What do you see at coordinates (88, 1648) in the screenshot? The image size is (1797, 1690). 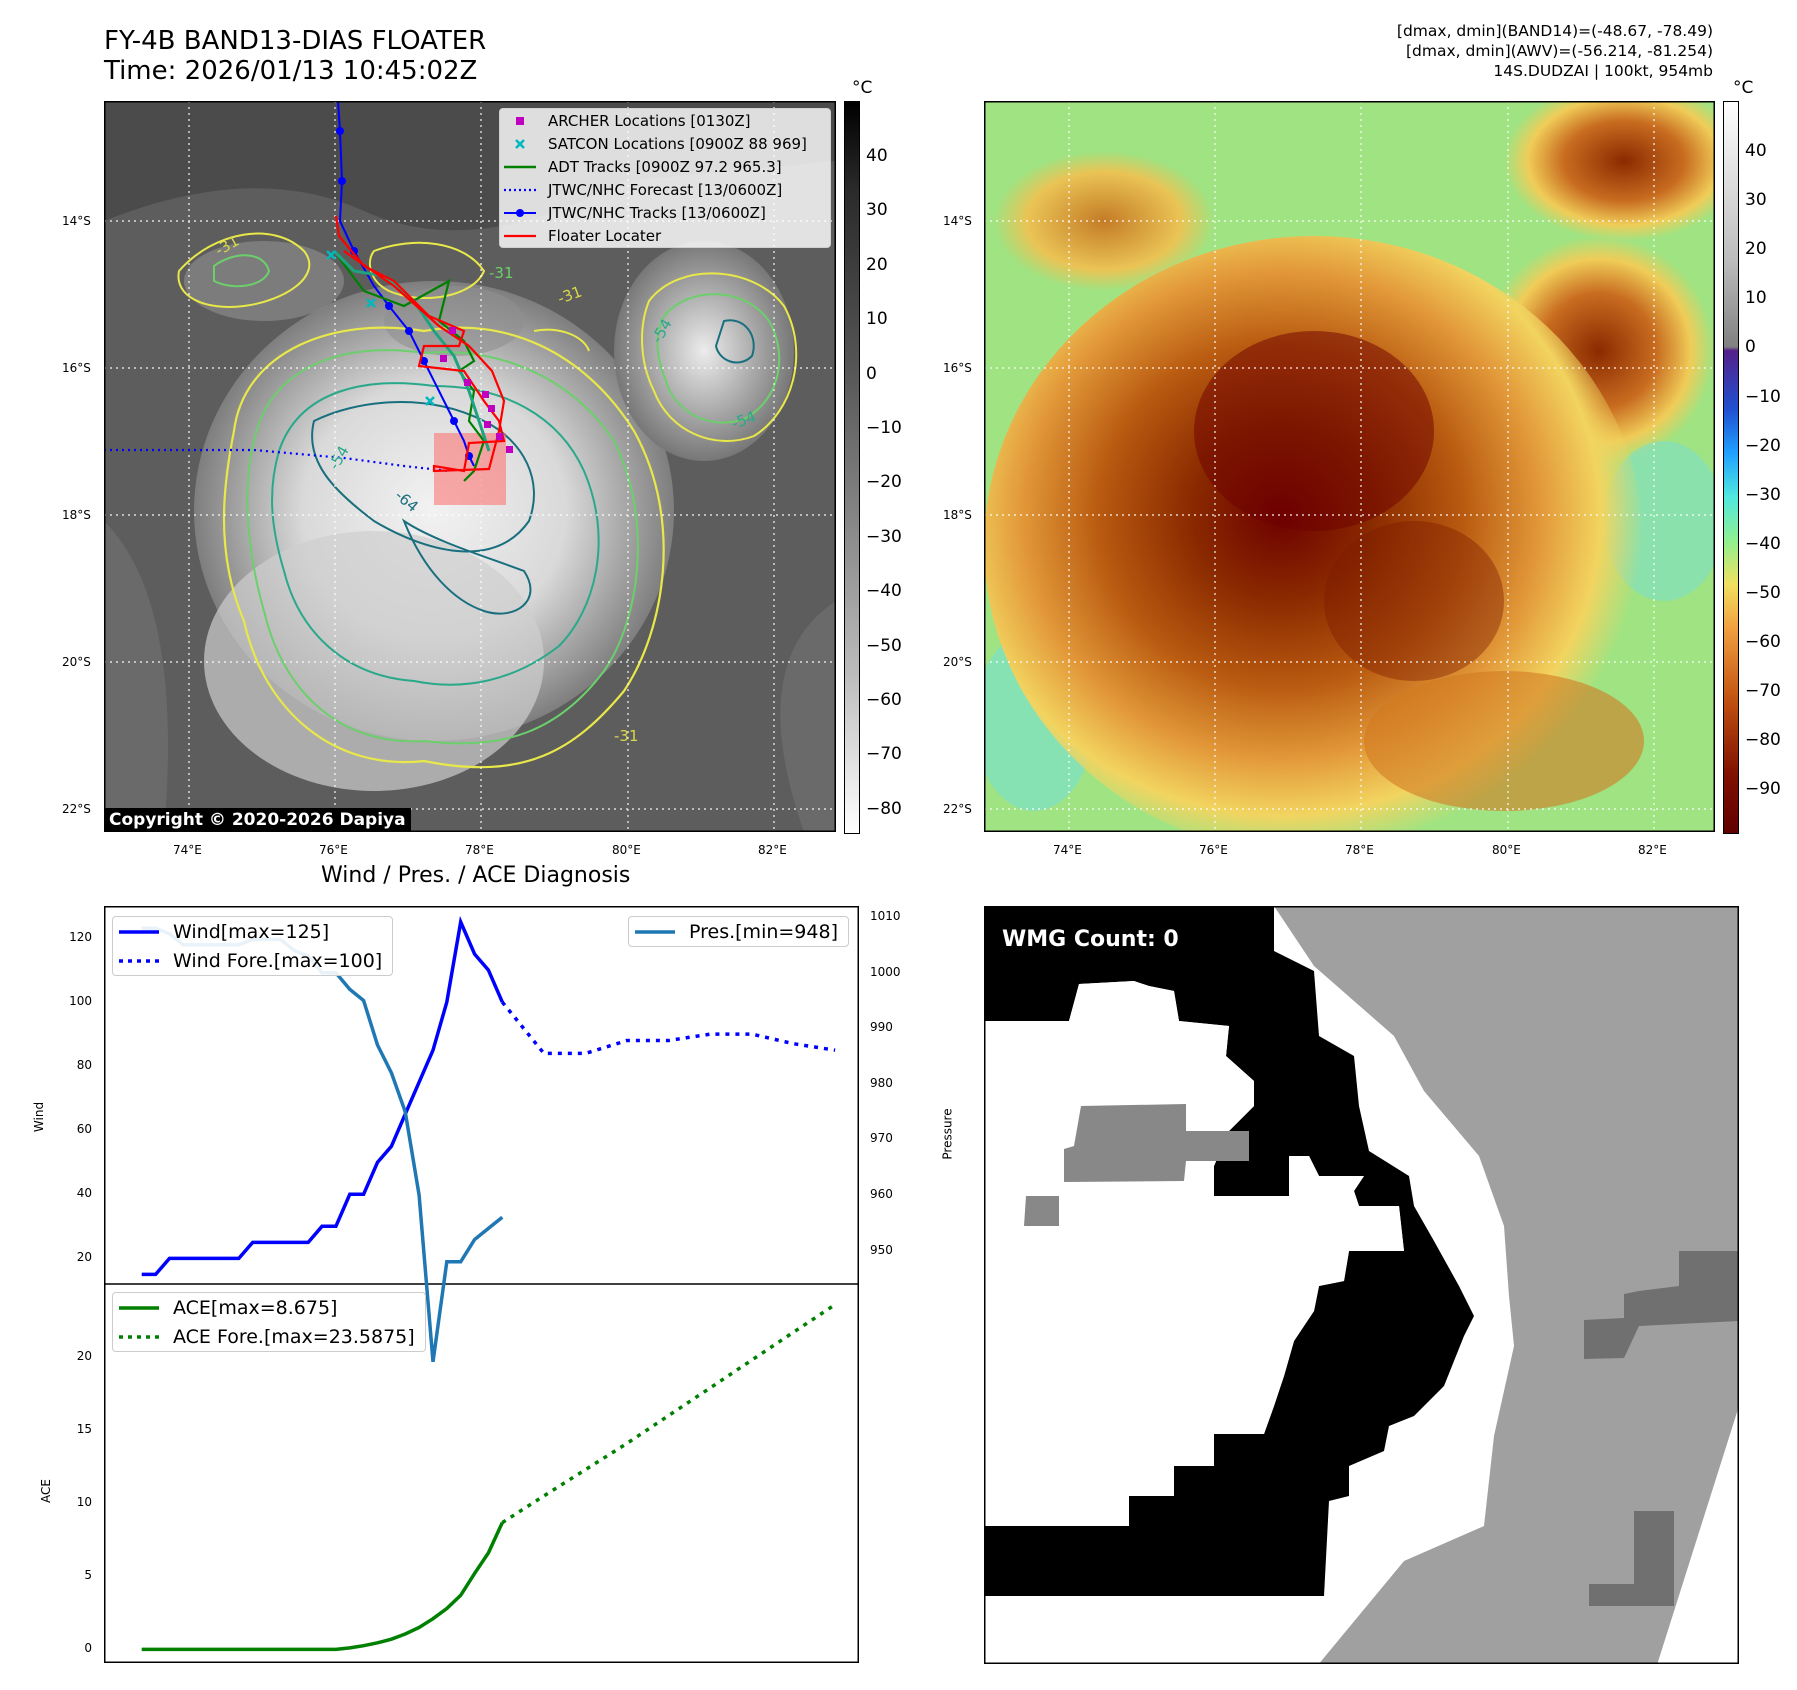 I see `ace-tick-4: 0` at bounding box center [88, 1648].